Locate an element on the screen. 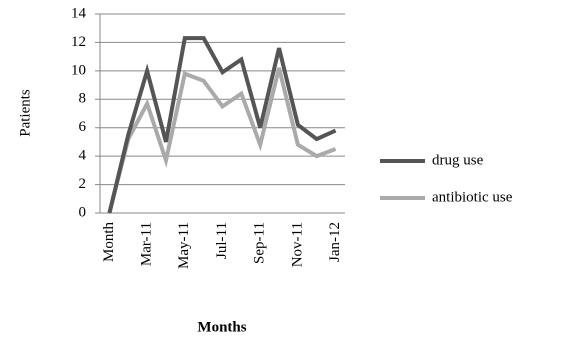  y-tick-label: 6 is located at coordinates (83, 127).